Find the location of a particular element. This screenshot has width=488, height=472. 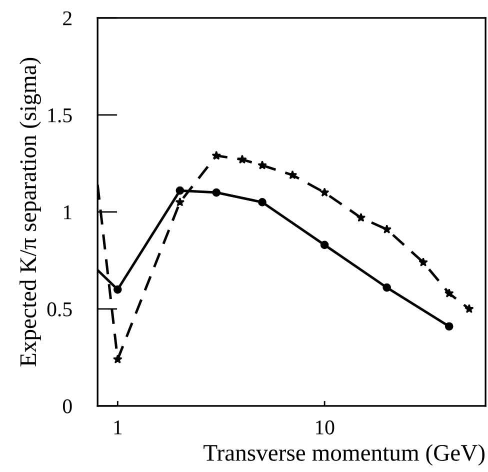

y-axis-title: Expected K/π separation (sigma) is located at coordinates (31, 212).